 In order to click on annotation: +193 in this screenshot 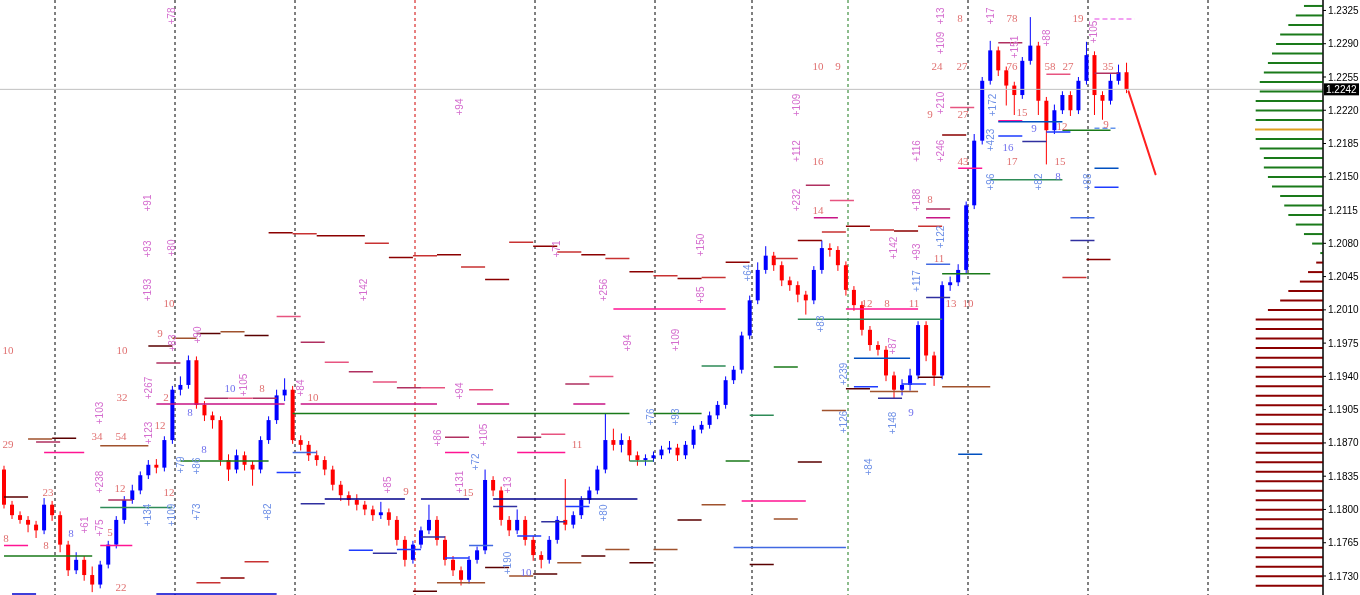, I will do `click(147, 290)`.